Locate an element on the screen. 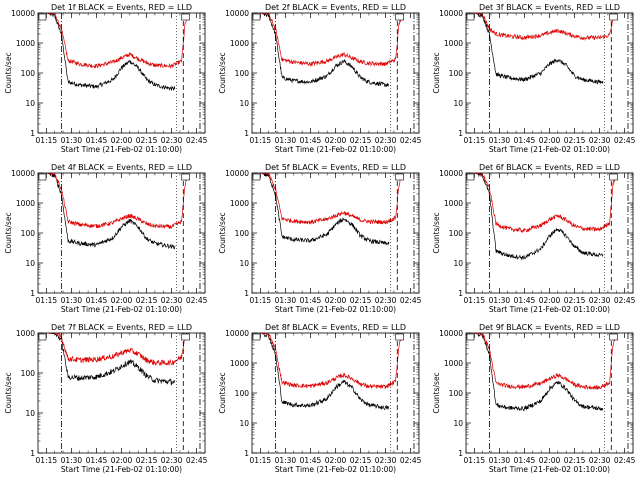 The width and height of the screenshot is (640, 480). panel-title: Det 8f BLACK = Events, RED = LLD is located at coordinates (335, 327).